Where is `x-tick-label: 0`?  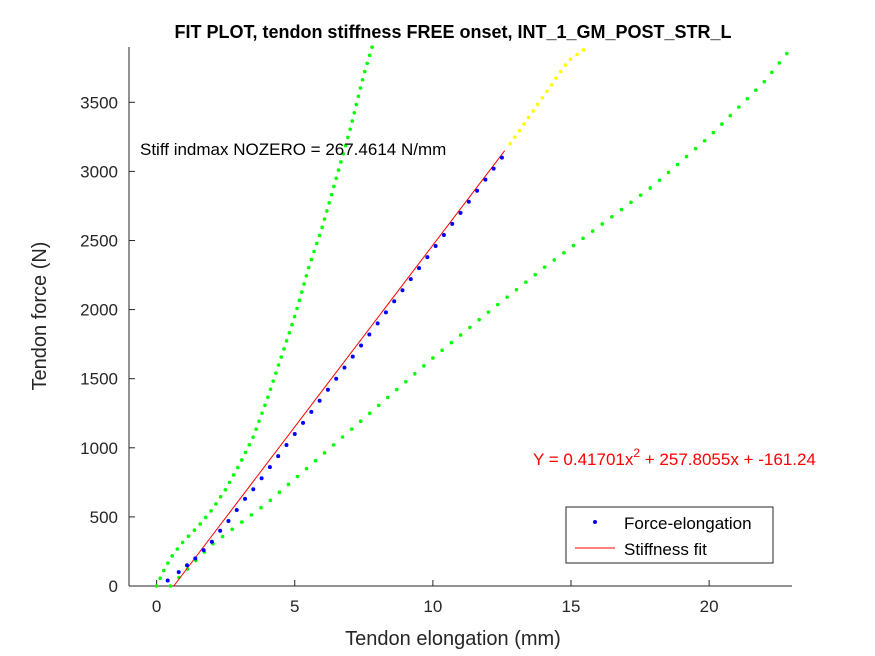
x-tick-label: 0 is located at coordinates (156, 606).